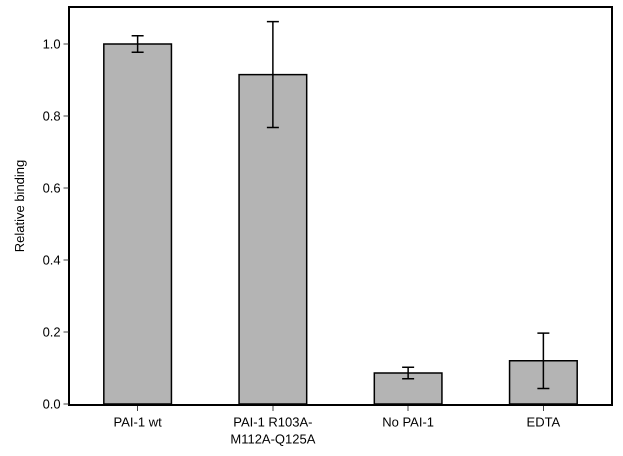 Image resolution: width=623 pixels, height=456 pixels. What do you see at coordinates (51, 260) in the screenshot?
I see `y-tick-label: 0.4` at bounding box center [51, 260].